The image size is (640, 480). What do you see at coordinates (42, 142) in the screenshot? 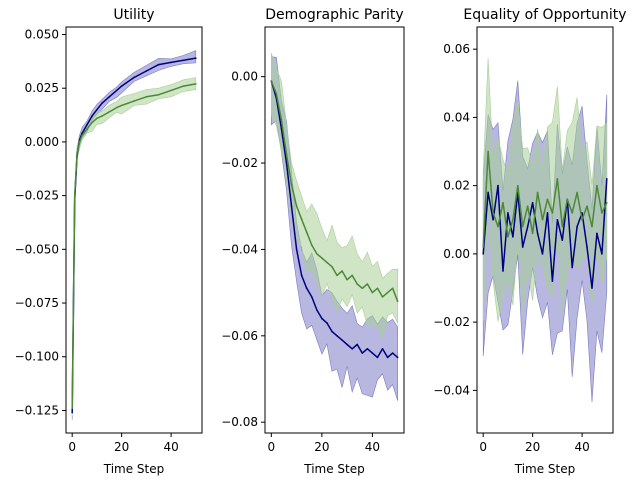
I see `y-tick-label: 0.000` at bounding box center [42, 142].